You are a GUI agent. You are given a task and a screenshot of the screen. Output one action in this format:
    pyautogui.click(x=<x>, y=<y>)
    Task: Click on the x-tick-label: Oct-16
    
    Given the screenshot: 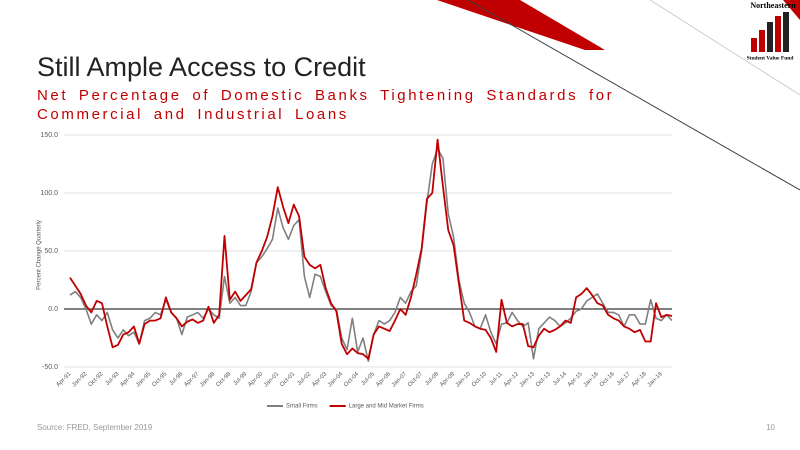 What is the action you would take?
    pyautogui.click(x=607, y=379)
    